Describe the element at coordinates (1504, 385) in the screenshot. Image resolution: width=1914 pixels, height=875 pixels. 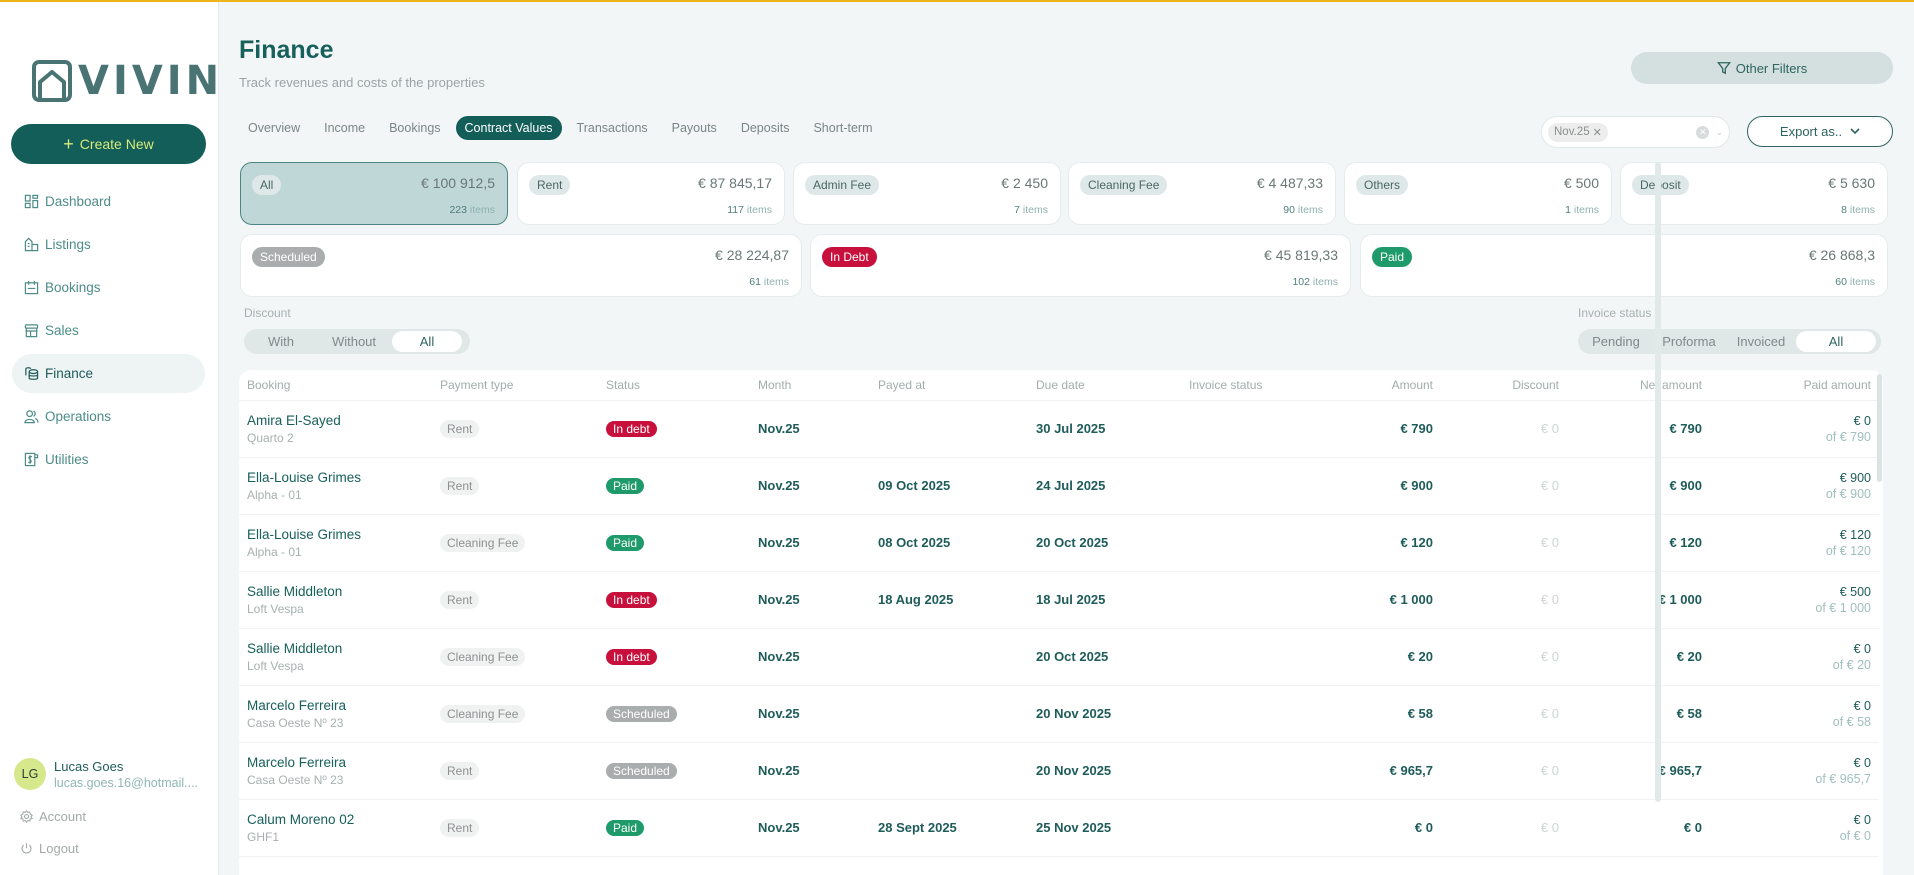
I see `col-discount: Discount` at that location.